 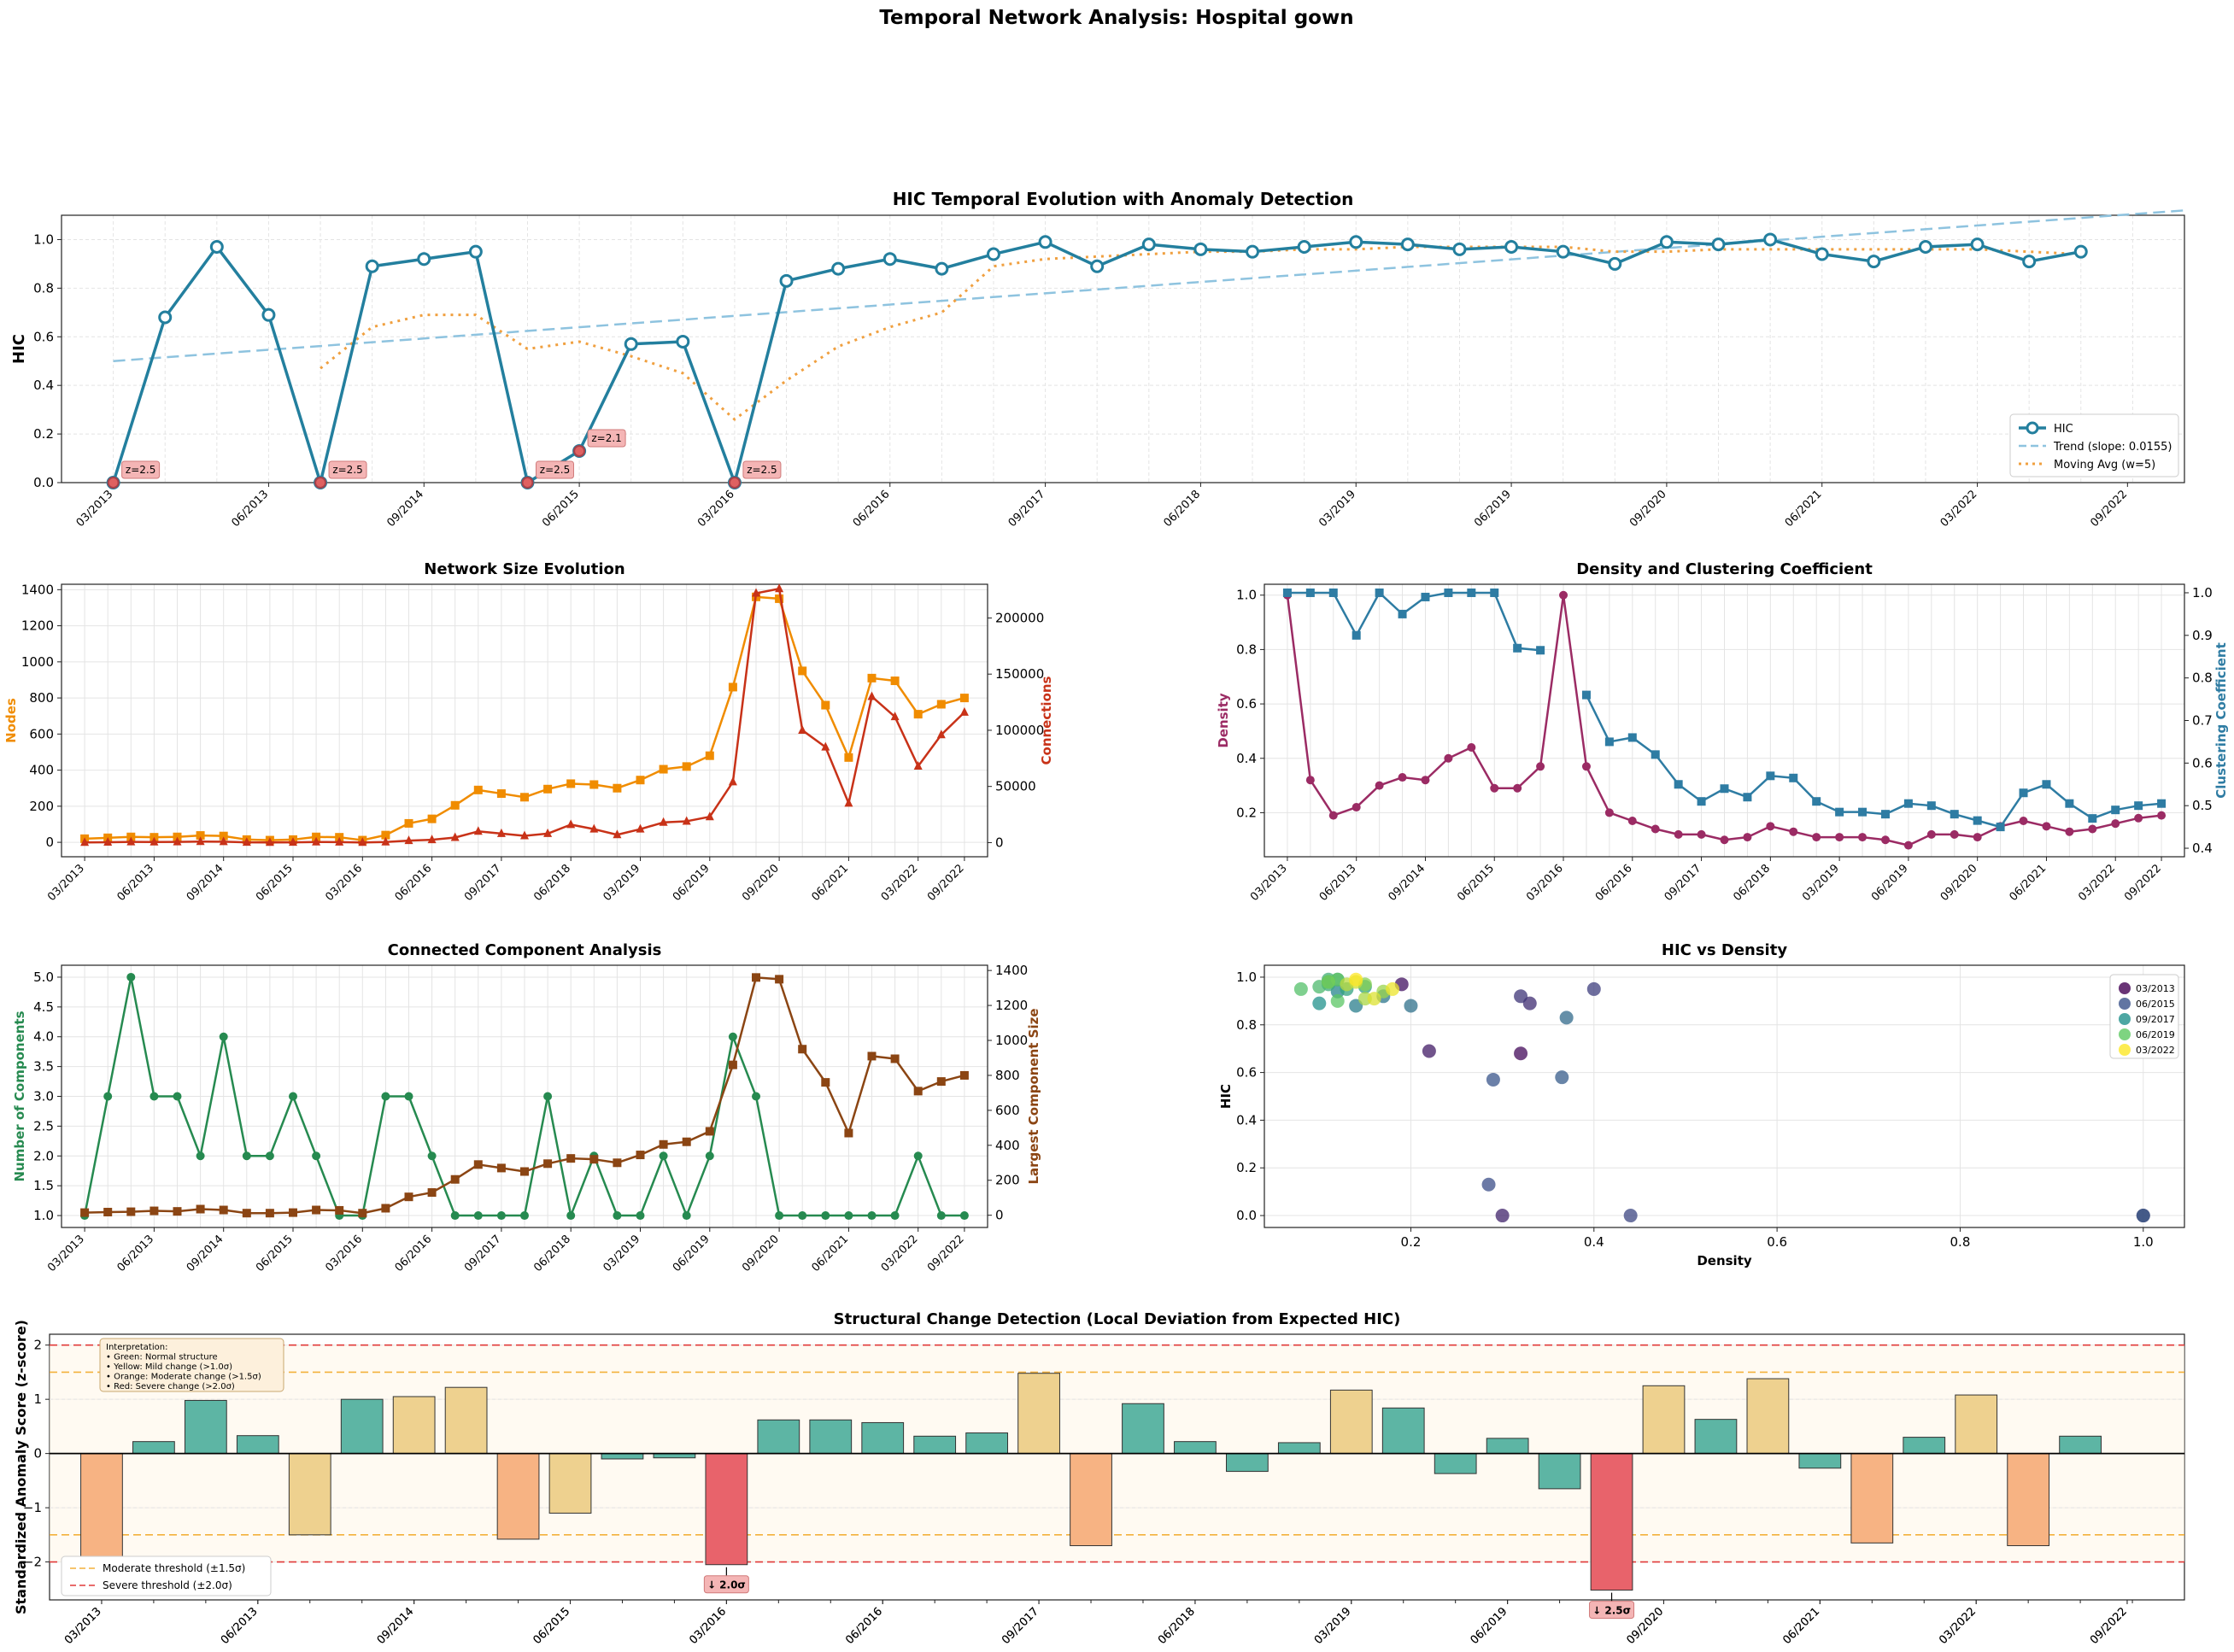 I want to click on y-tick-label: −1, so click(x=33, y=1507).